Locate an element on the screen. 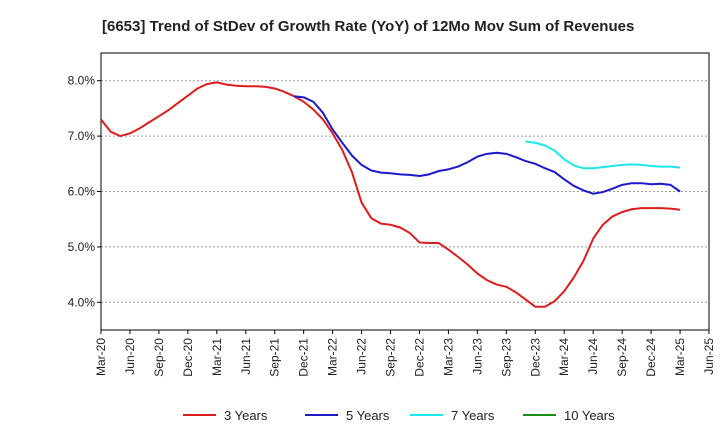 This screenshot has width=720, height=445. x-tick-label: Mar-22 is located at coordinates (333, 357).